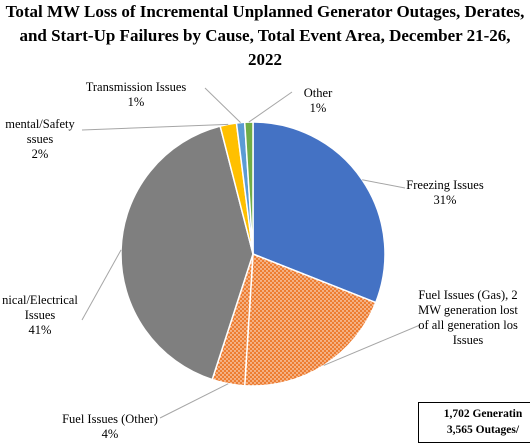 The height and width of the screenshot is (443, 530). Describe the element at coordinates (445, 185) in the screenshot. I see `slice-label-0-line-0: Freezing Issues` at that location.